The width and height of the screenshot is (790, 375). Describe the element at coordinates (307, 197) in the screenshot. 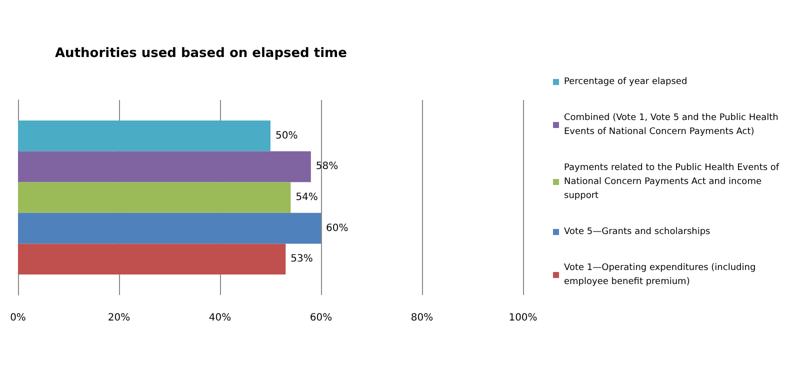

I see `data-label: 54%` at that location.